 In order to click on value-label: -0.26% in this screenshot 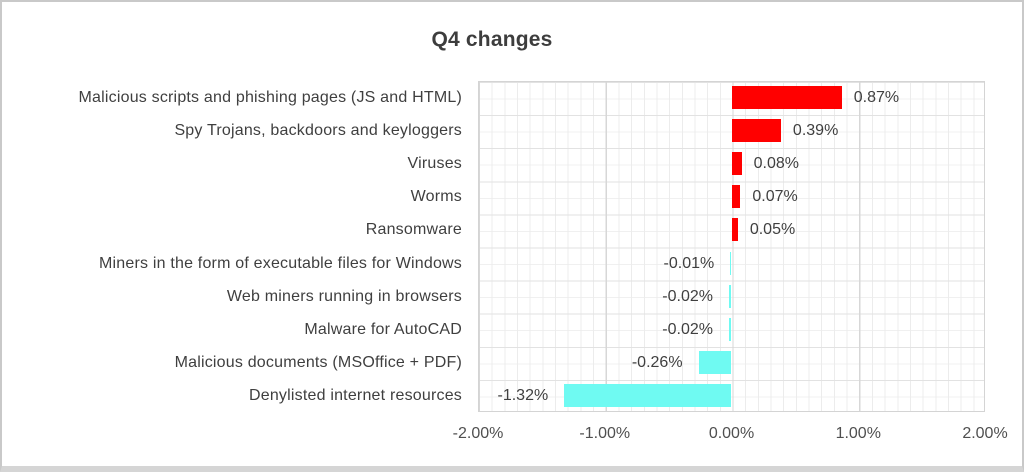, I will do `click(657, 362)`.